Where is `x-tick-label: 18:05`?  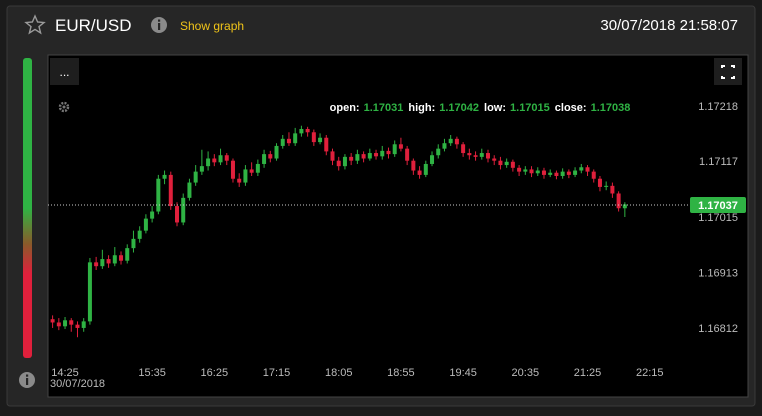 x-tick-label: 18:05 is located at coordinates (339, 373).